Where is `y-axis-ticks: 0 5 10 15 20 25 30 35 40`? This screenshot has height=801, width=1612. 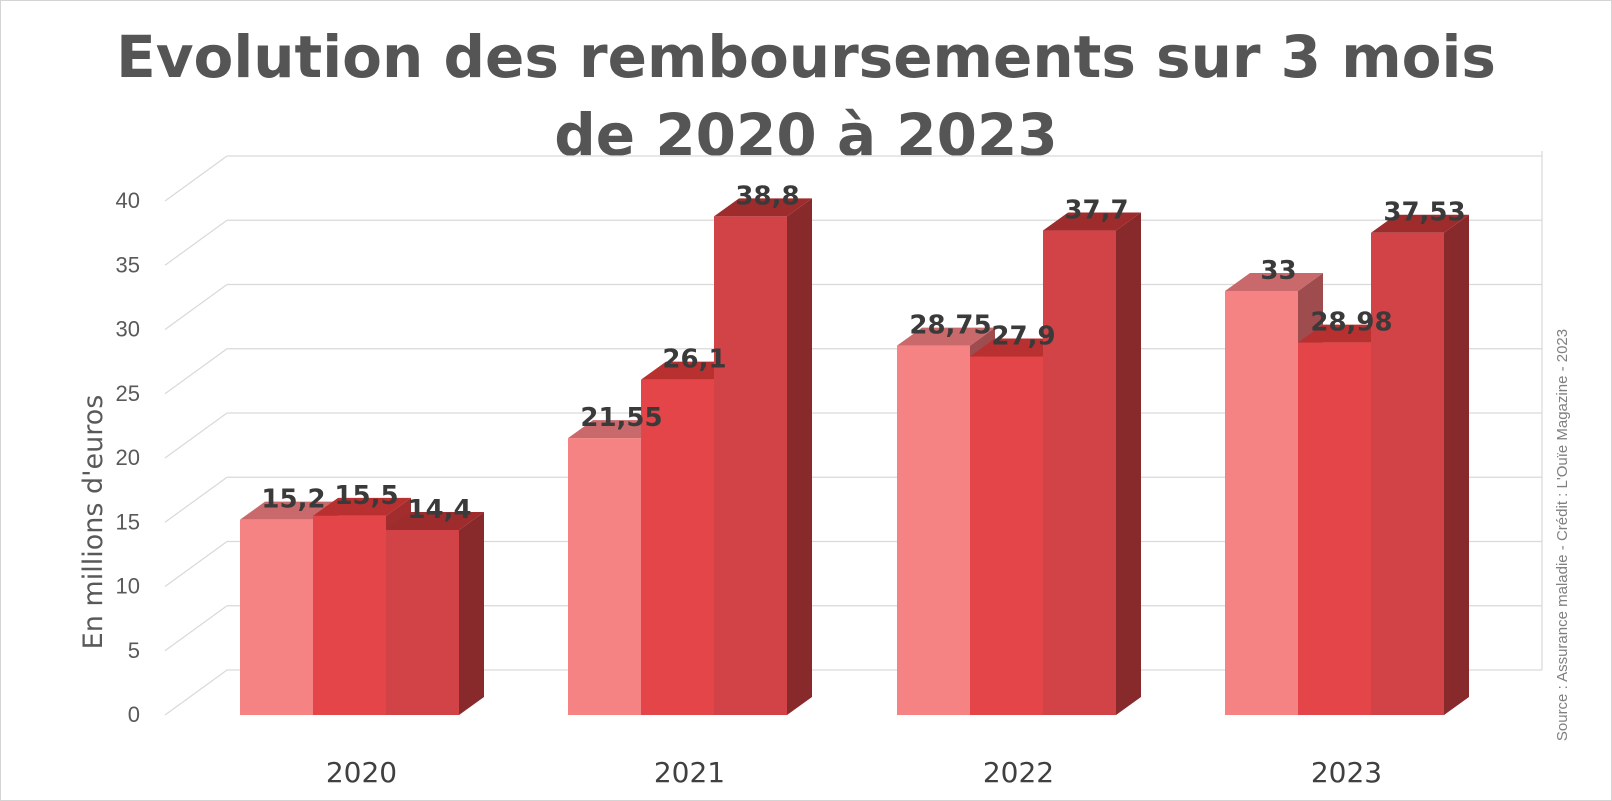
y-axis-ticks: 0 5 10 15 20 25 30 35 40 is located at coordinates (128, 457).